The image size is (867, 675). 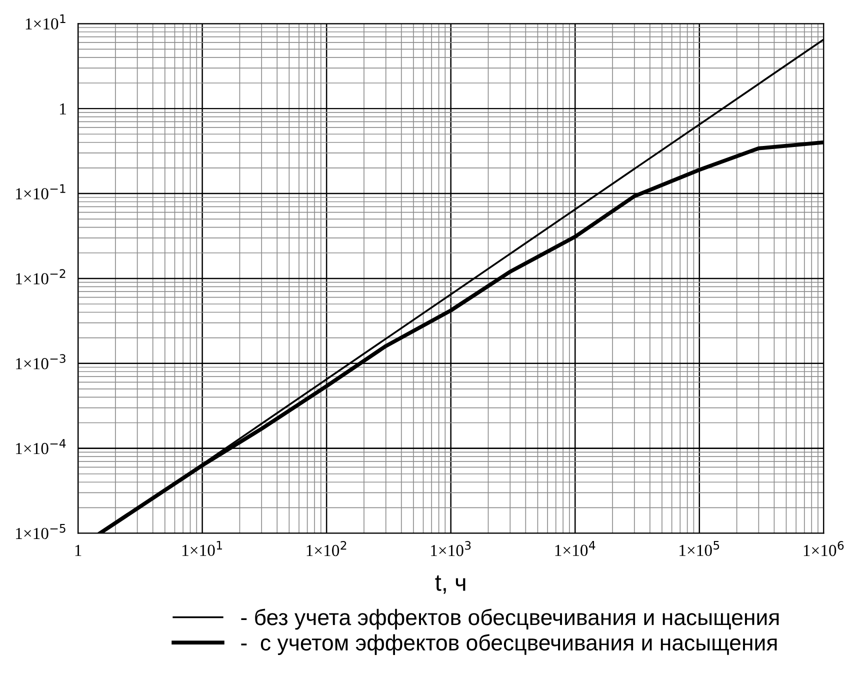 What do you see at coordinates (509, 644) in the screenshot?
I see `legend-label: - с учетом эффектов обесцвечивания и насыщения` at bounding box center [509, 644].